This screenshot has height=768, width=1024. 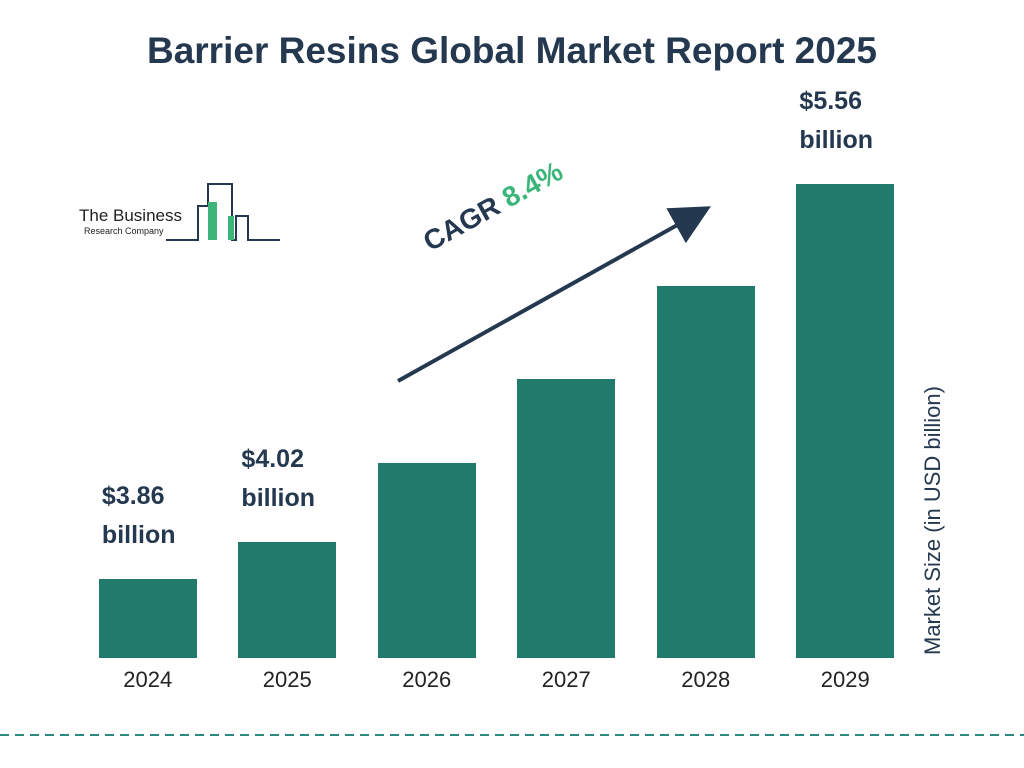 I want to click on logo-subtext: Research Company, so click(x=124, y=231).